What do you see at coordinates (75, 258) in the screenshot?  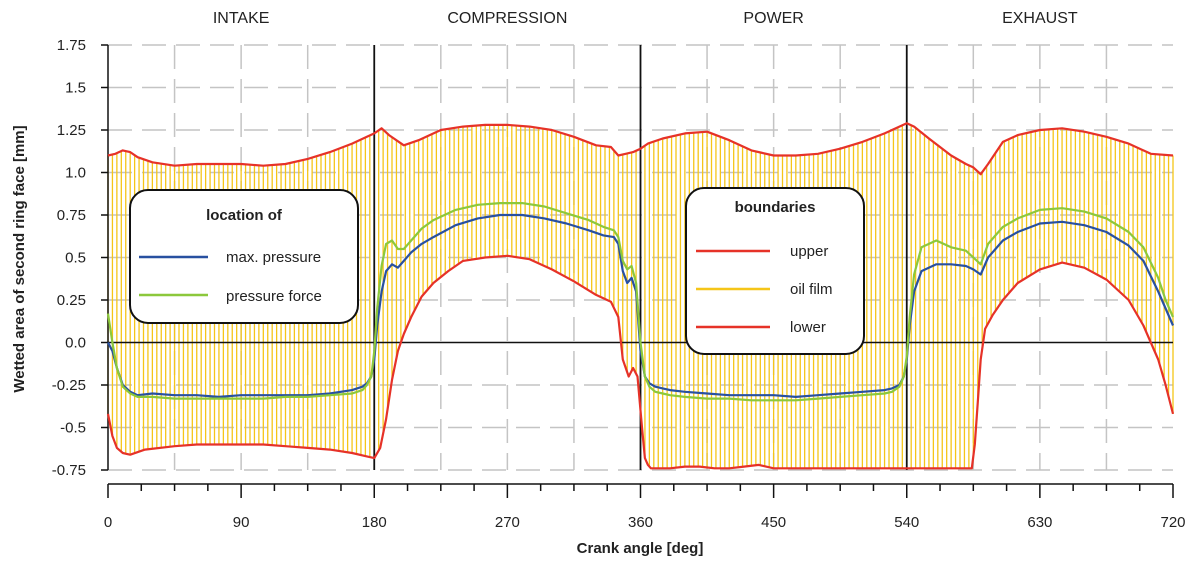 I see `y-tick-label: 0.5` at bounding box center [75, 258].